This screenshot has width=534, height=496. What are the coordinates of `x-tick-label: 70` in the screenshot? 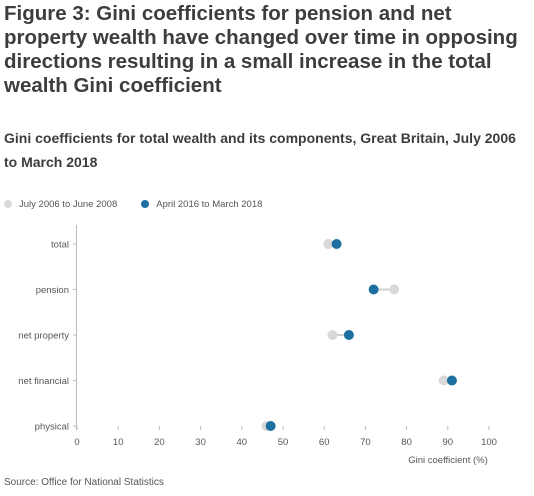 It's located at (365, 442).